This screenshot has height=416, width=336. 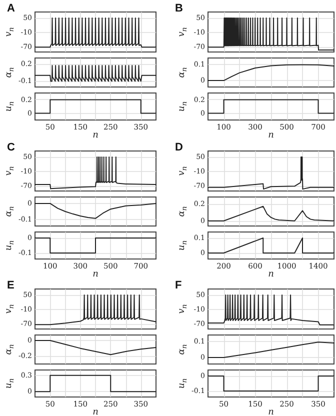 I want to click on chart-title: F, so click(x=178, y=286).